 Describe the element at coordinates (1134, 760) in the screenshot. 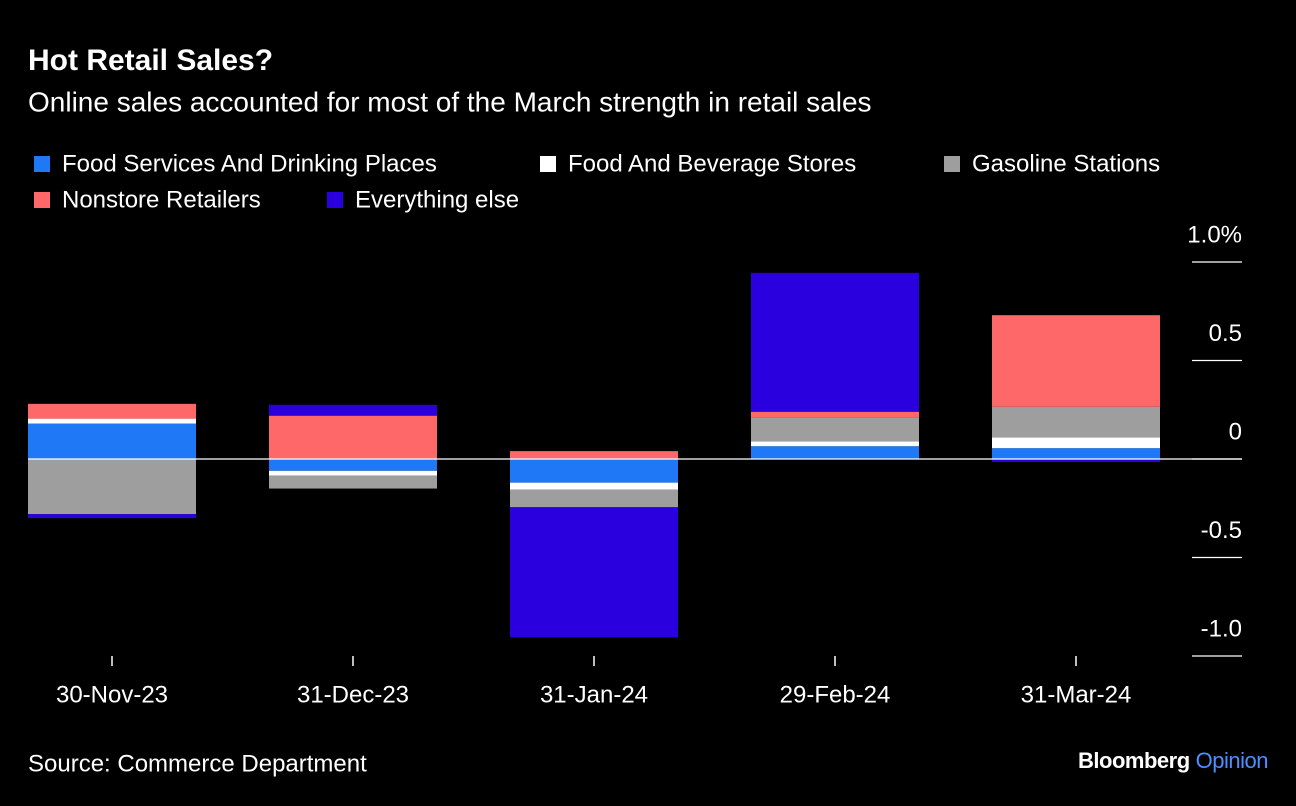

I see `logo-name: Bloomberg` at that location.